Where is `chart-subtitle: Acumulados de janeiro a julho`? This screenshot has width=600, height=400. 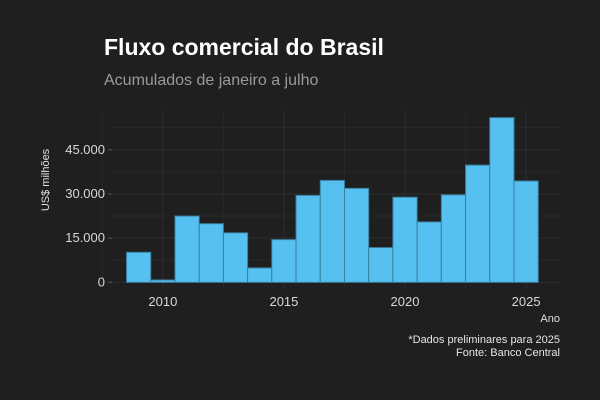 chart-subtitle: Acumulados de janeiro a julho is located at coordinates (211, 80).